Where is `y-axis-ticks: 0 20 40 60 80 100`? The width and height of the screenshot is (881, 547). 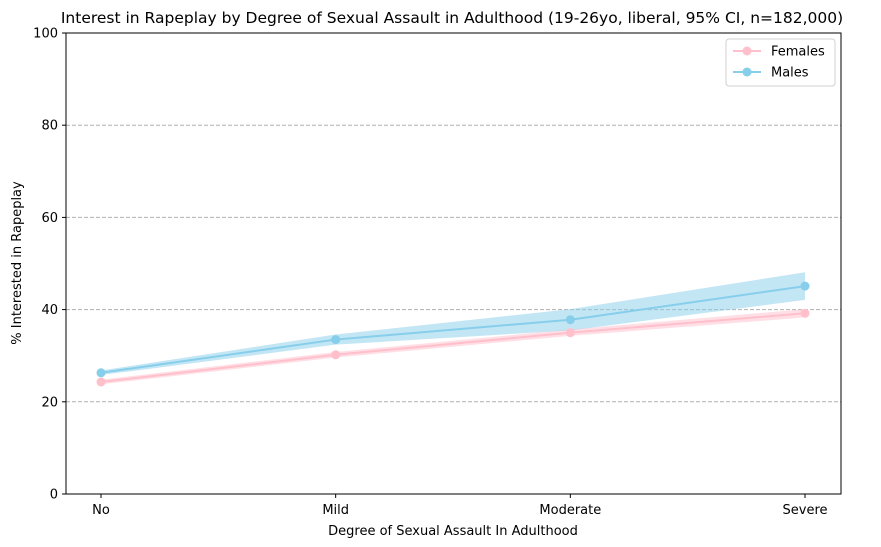 y-axis-ticks: 0 20 40 60 80 100 is located at coordinates (49, 265).